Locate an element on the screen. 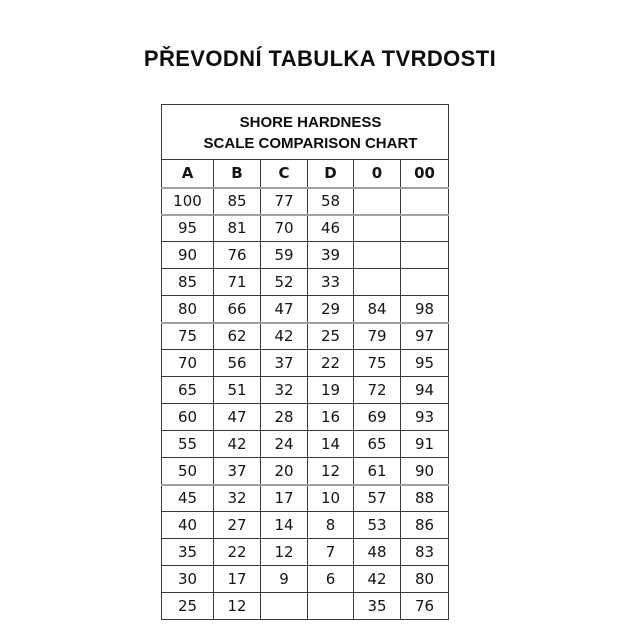  table-cell: 16 is located at coordinates (330, 417).